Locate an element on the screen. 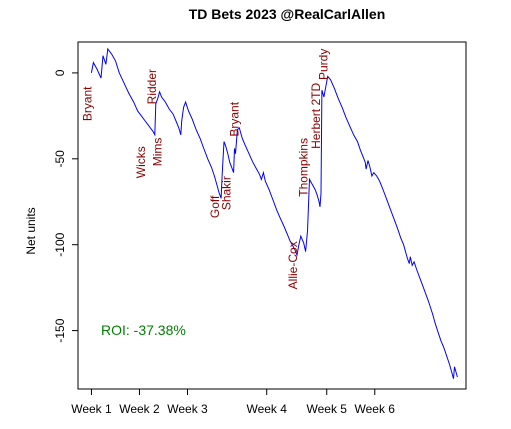 The width and height of the screenshot is (511, 429). x-tick-label: Week 3 is located at coordinates (187, 409).